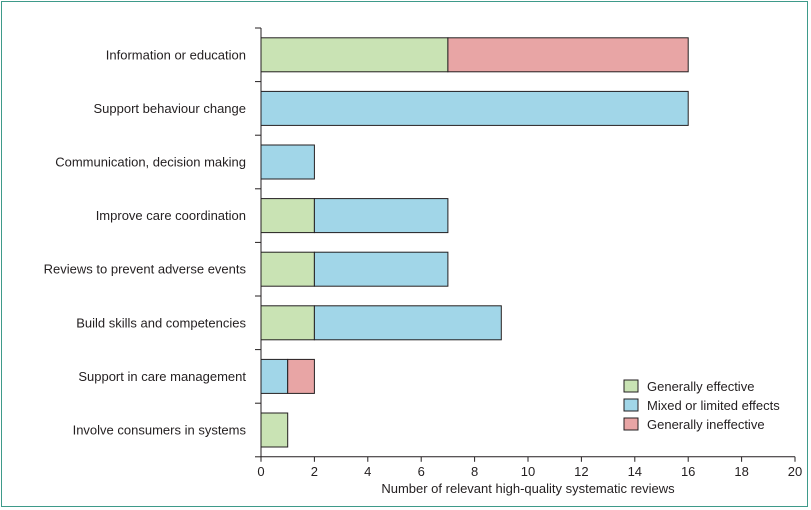 The image size is (811, 510). I want to click on x-tick-label: 10, so click(528, 471).